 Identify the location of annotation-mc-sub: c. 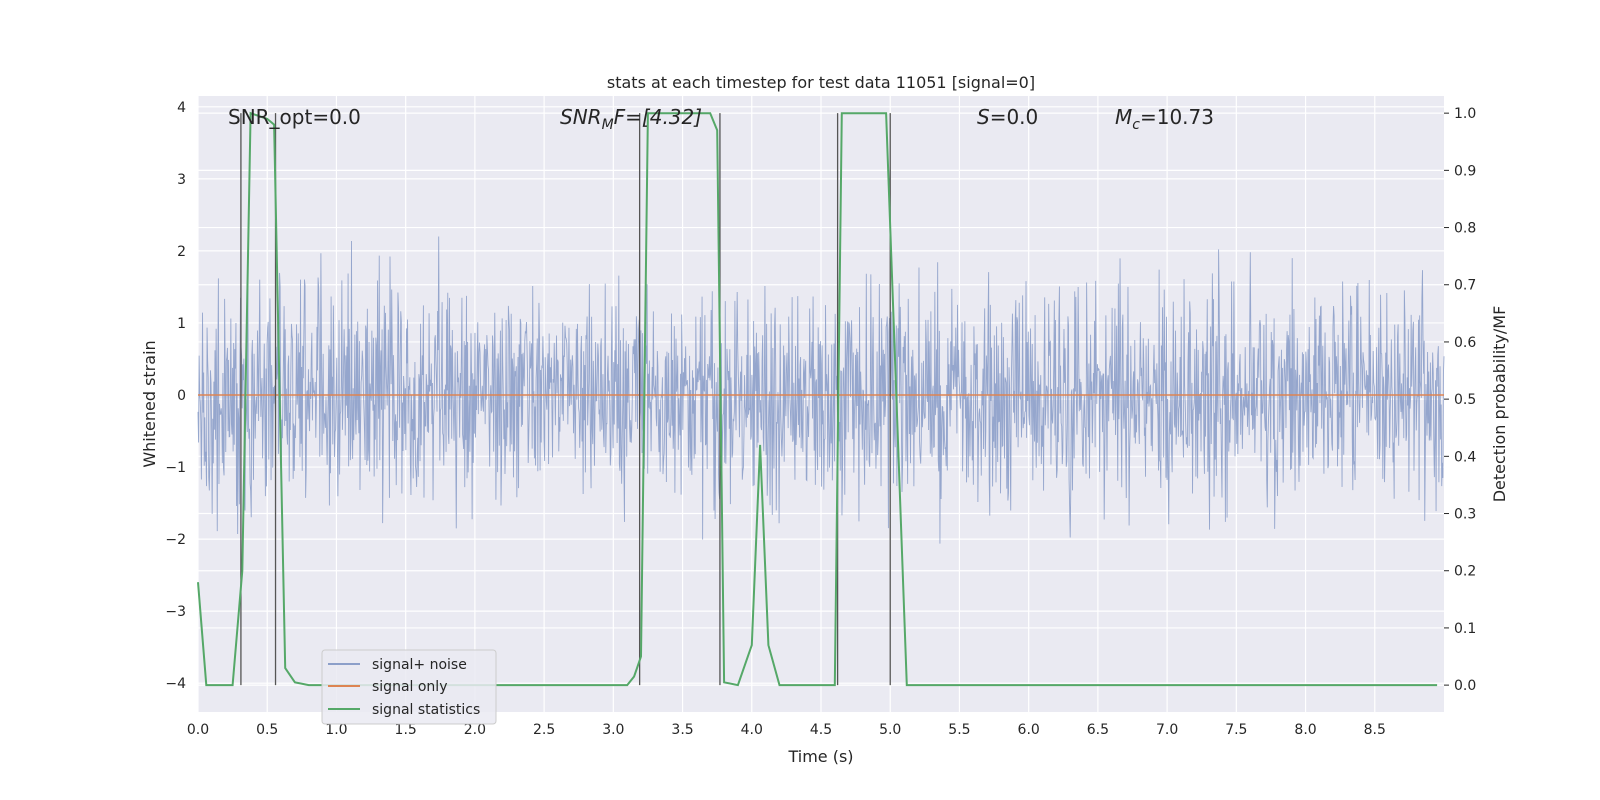
(1136, 125).